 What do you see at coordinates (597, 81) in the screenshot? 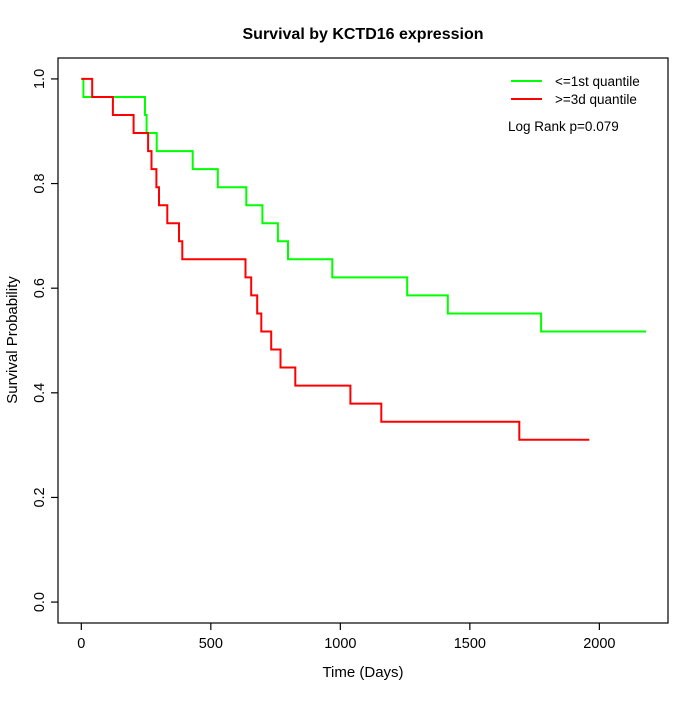
I see `legend-label-green: <=1st quantile` at bounding box center [597, 81].